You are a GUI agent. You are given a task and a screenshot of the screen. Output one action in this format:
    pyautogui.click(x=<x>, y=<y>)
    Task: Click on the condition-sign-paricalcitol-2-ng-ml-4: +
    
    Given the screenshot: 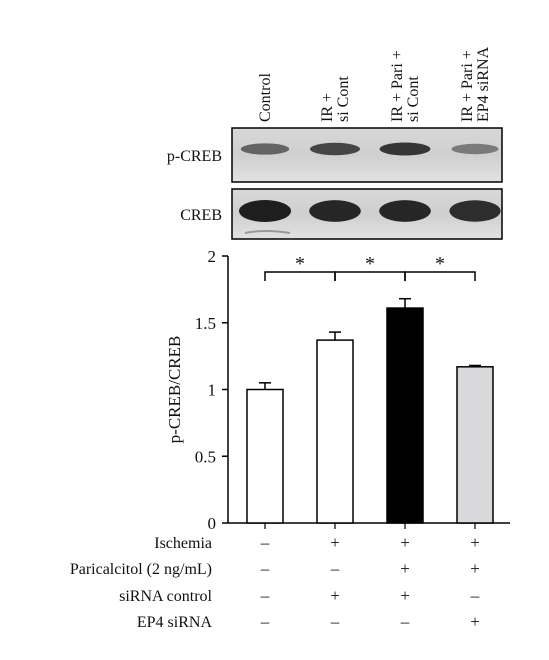 What is the action you would take?
    pyautogui.click(x=475, y=568)
    